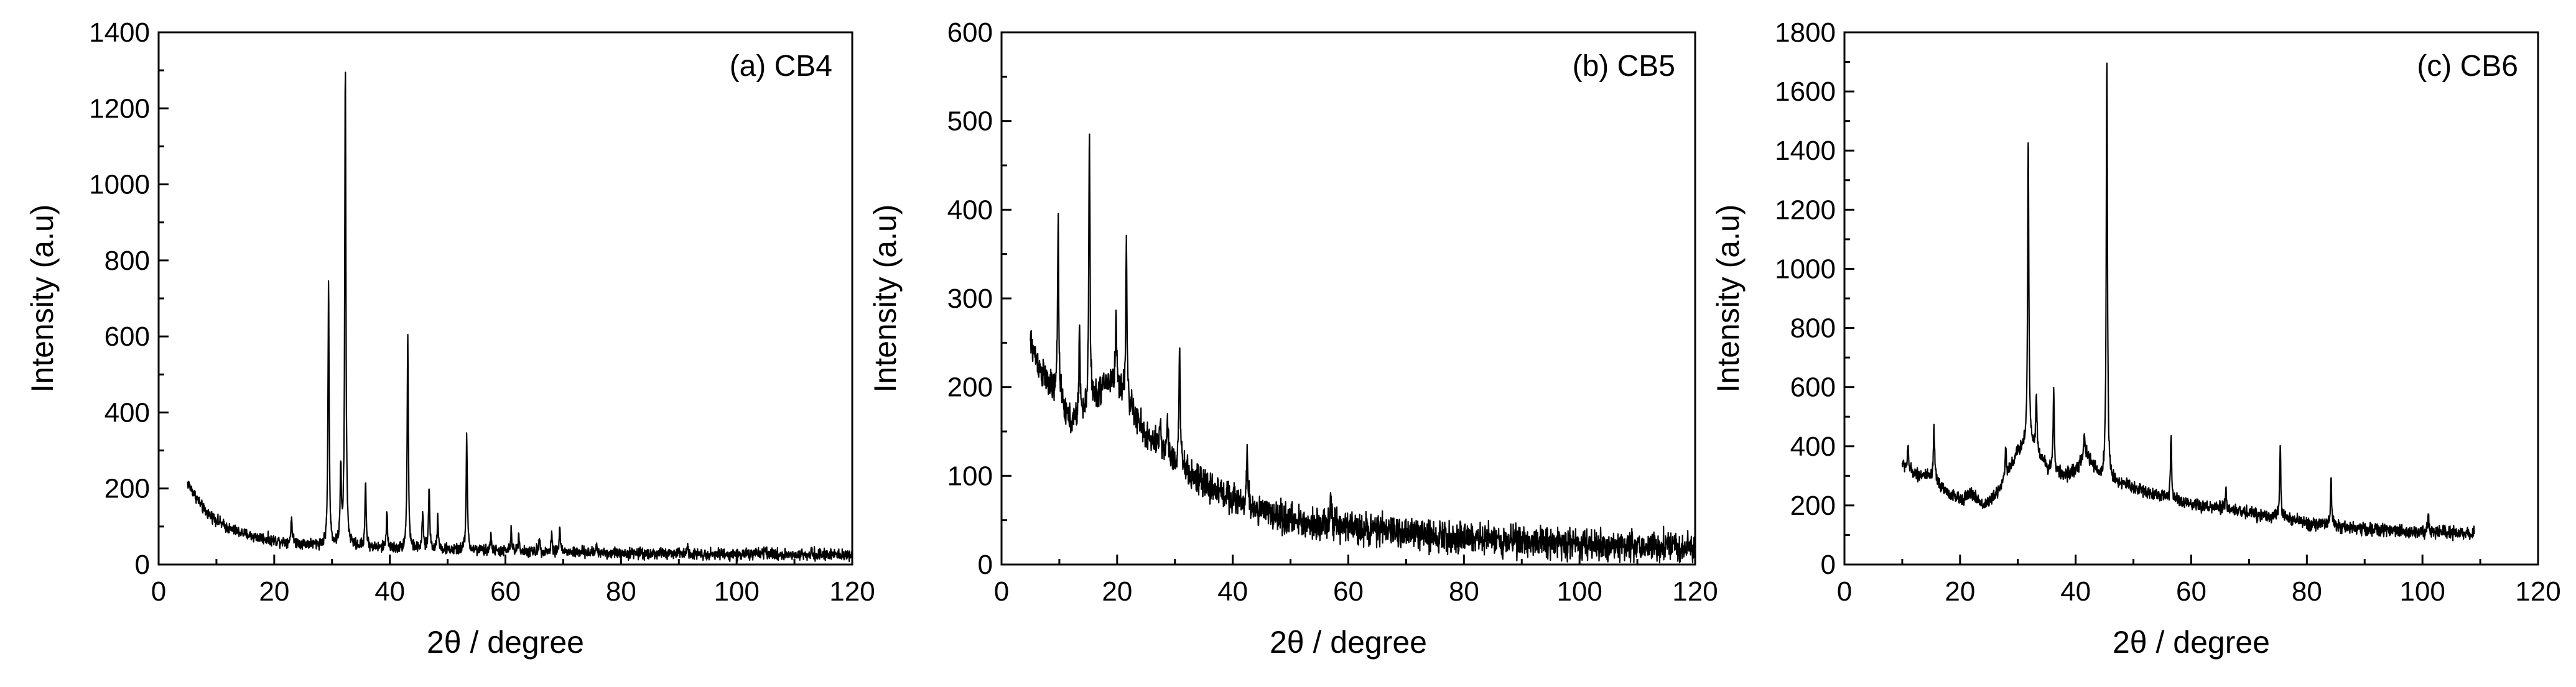  I want to click on y-tick-label: 1800, so click(1805, 32).